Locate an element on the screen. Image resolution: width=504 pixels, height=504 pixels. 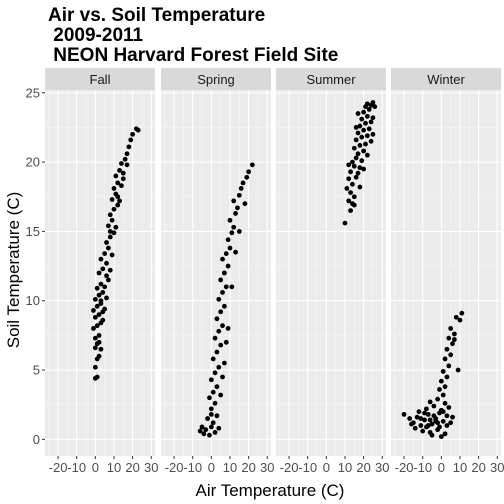
y-axis-title: Soil Temperature (C) is located at coordinates (13, 270).